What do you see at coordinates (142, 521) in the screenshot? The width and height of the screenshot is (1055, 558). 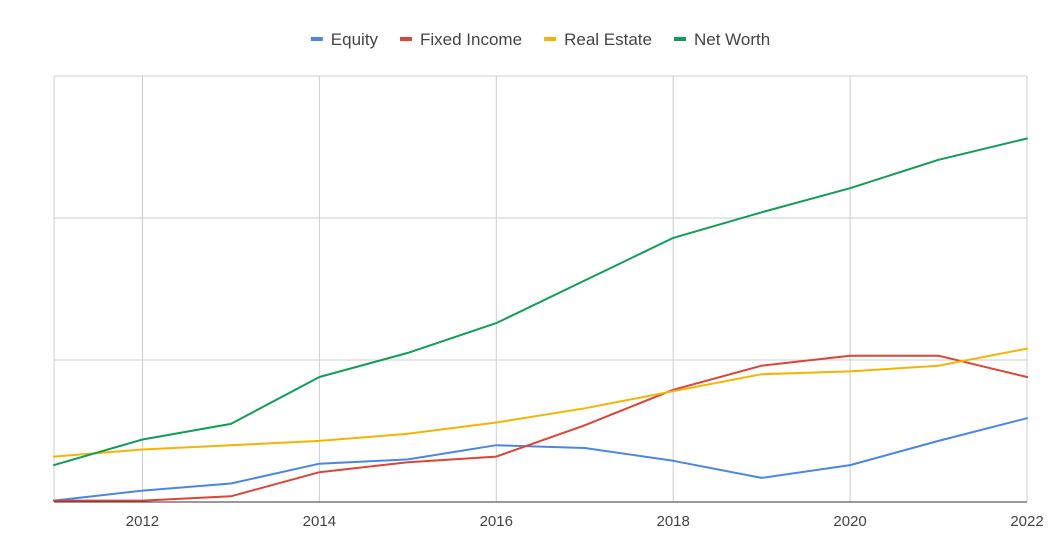 I see `x-tick-label: 2012` at bounding box center [142, 521].